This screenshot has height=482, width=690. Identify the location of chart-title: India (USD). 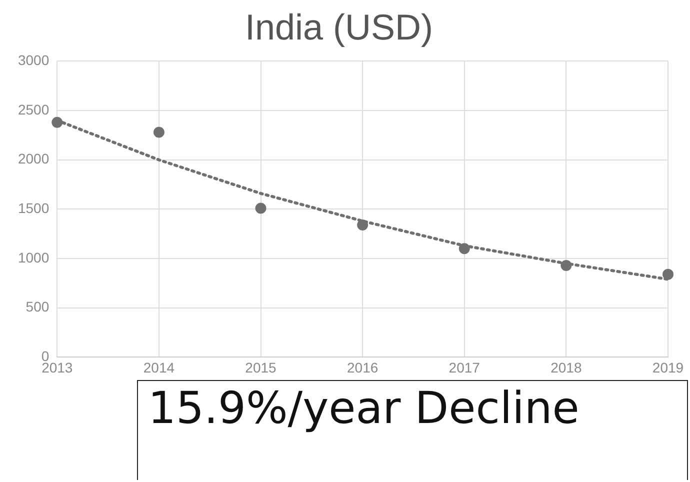
(339, 27).